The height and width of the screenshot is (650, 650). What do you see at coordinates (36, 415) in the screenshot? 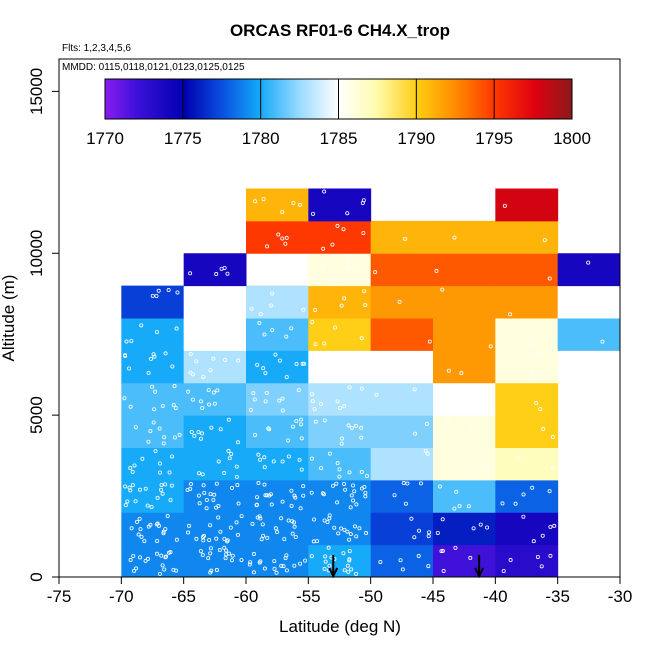
I see `y-tick-label: 5000` at bounding box center [36, 415].